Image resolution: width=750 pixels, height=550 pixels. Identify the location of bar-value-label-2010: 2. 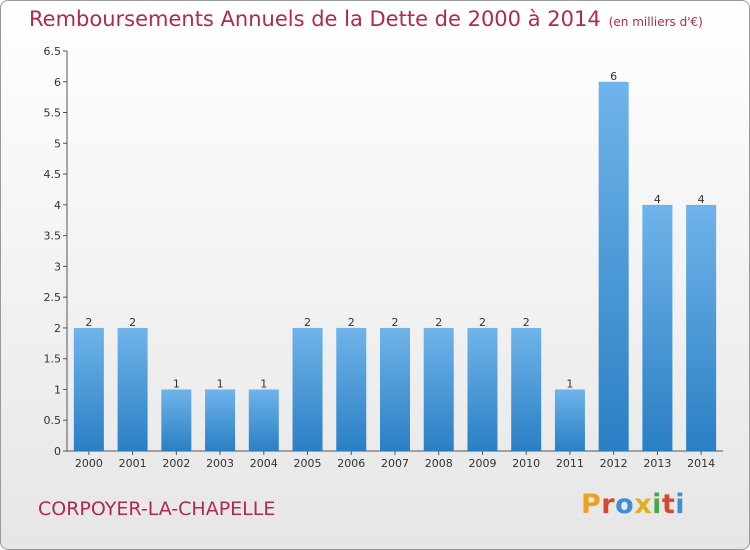
(526, 322).